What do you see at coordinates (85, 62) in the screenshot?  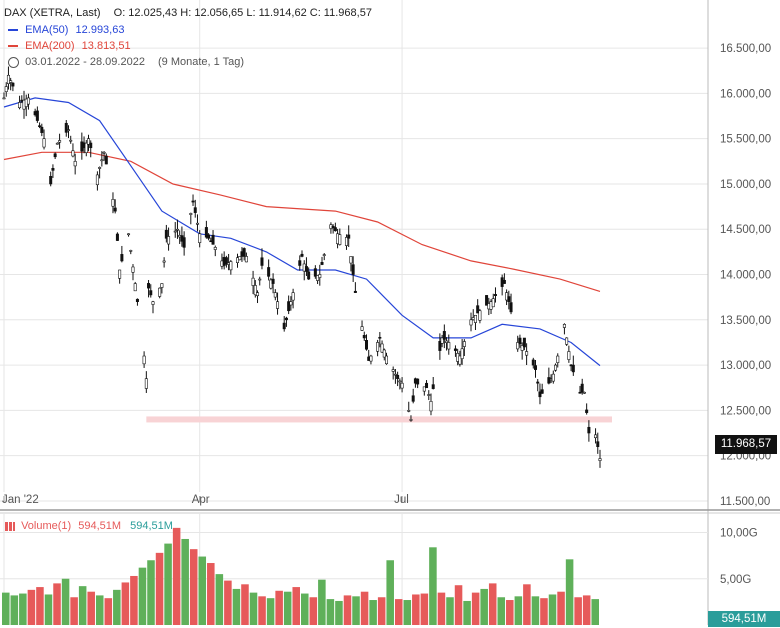 I see `period-range: 03.01.2022 - 28.09.2022` at bounding box center [85, 62].